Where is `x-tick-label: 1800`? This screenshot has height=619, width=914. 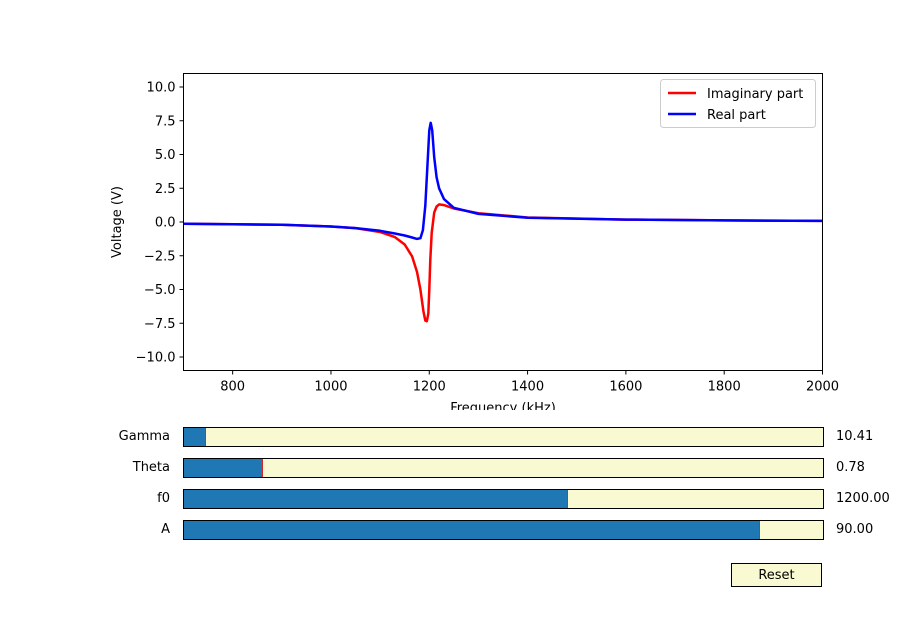 x-tick-label: 1800 is located at coordinates (724, 387).